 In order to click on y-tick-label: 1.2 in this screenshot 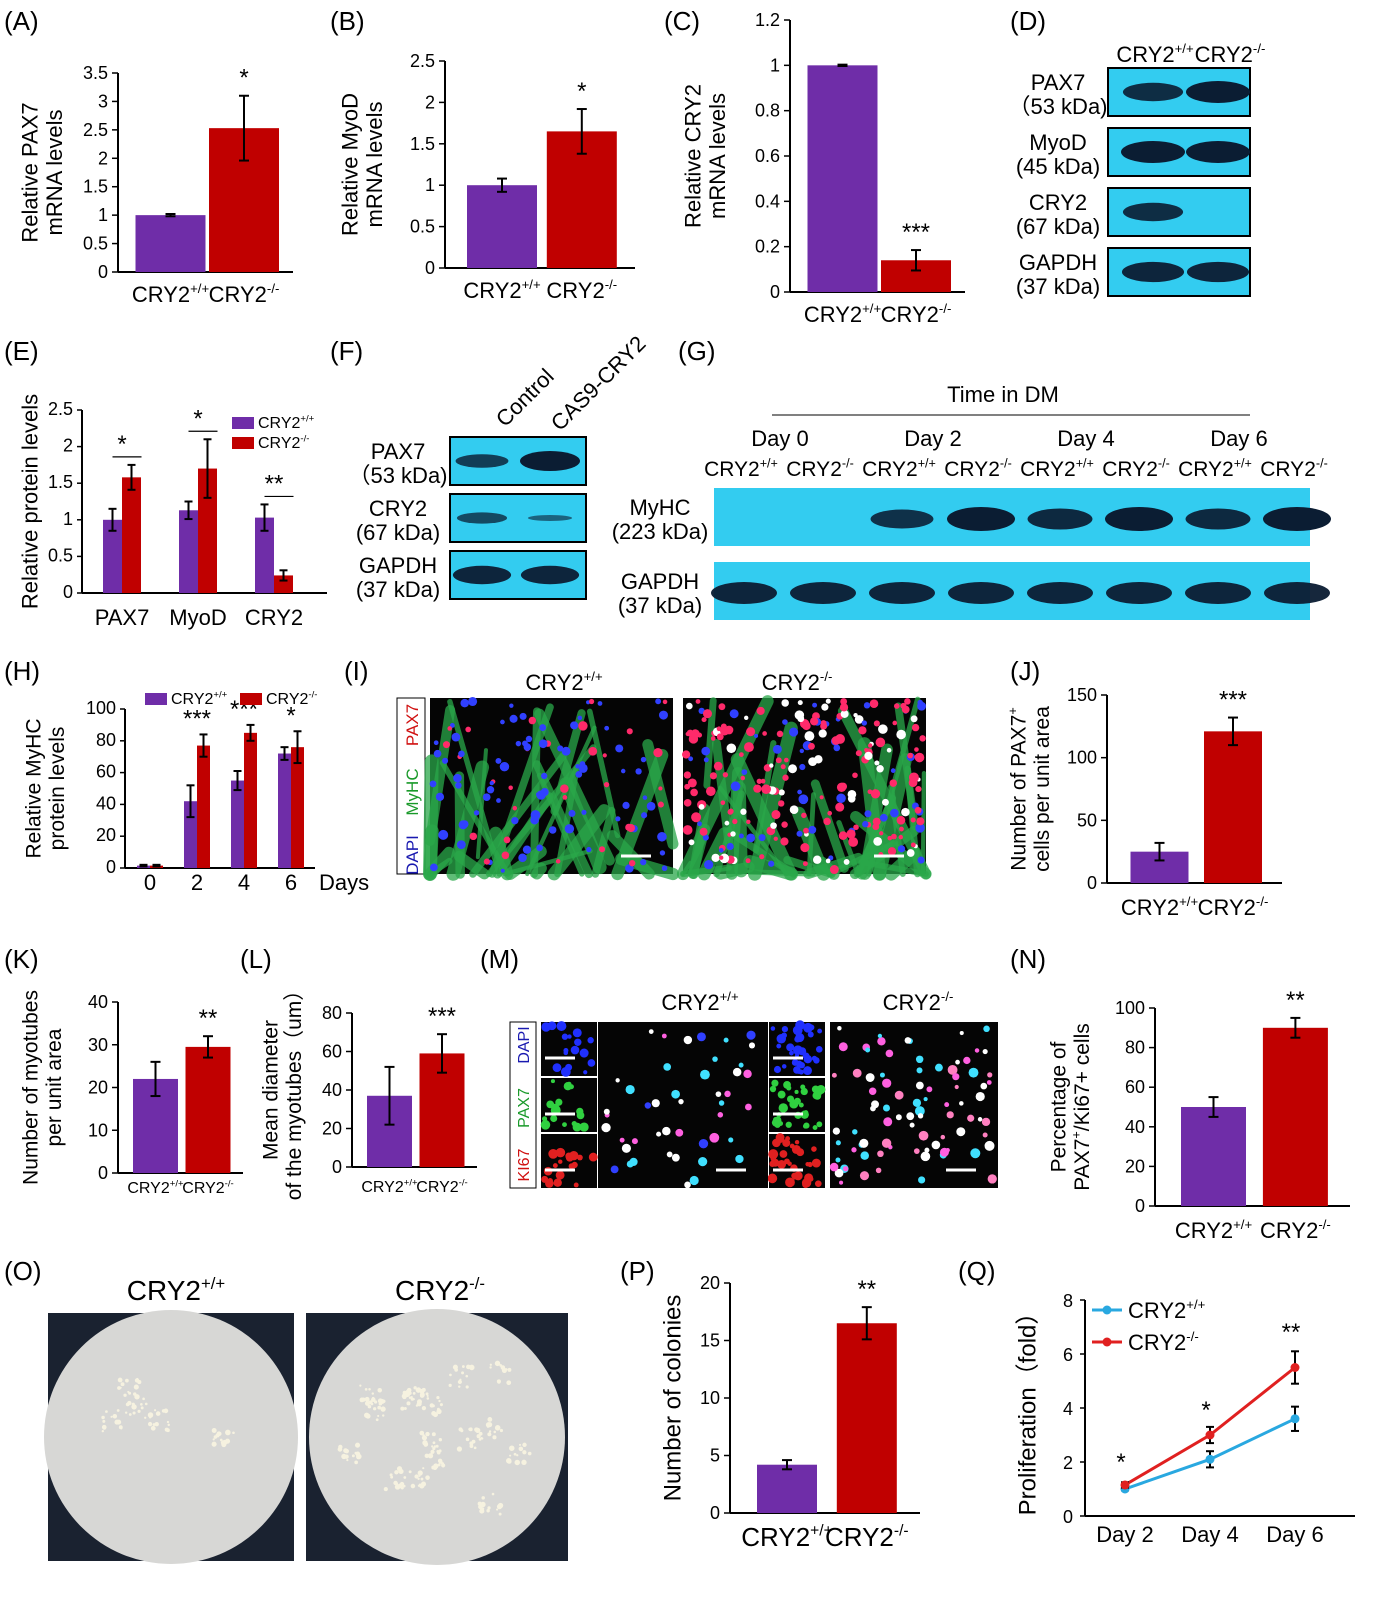, I will do `click(767, 20)`.